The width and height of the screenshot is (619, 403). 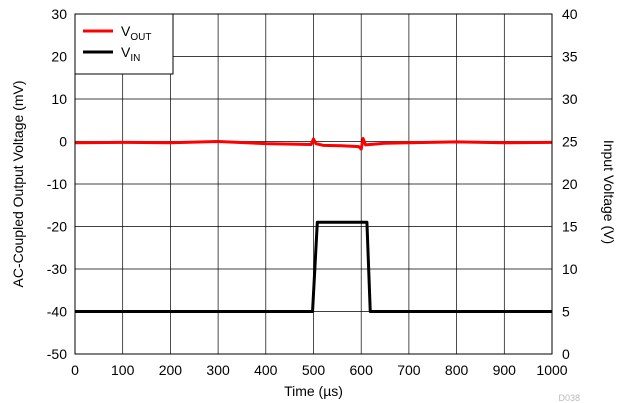 I want to click on x-tick-label: 900, so click(x=505, y=370).